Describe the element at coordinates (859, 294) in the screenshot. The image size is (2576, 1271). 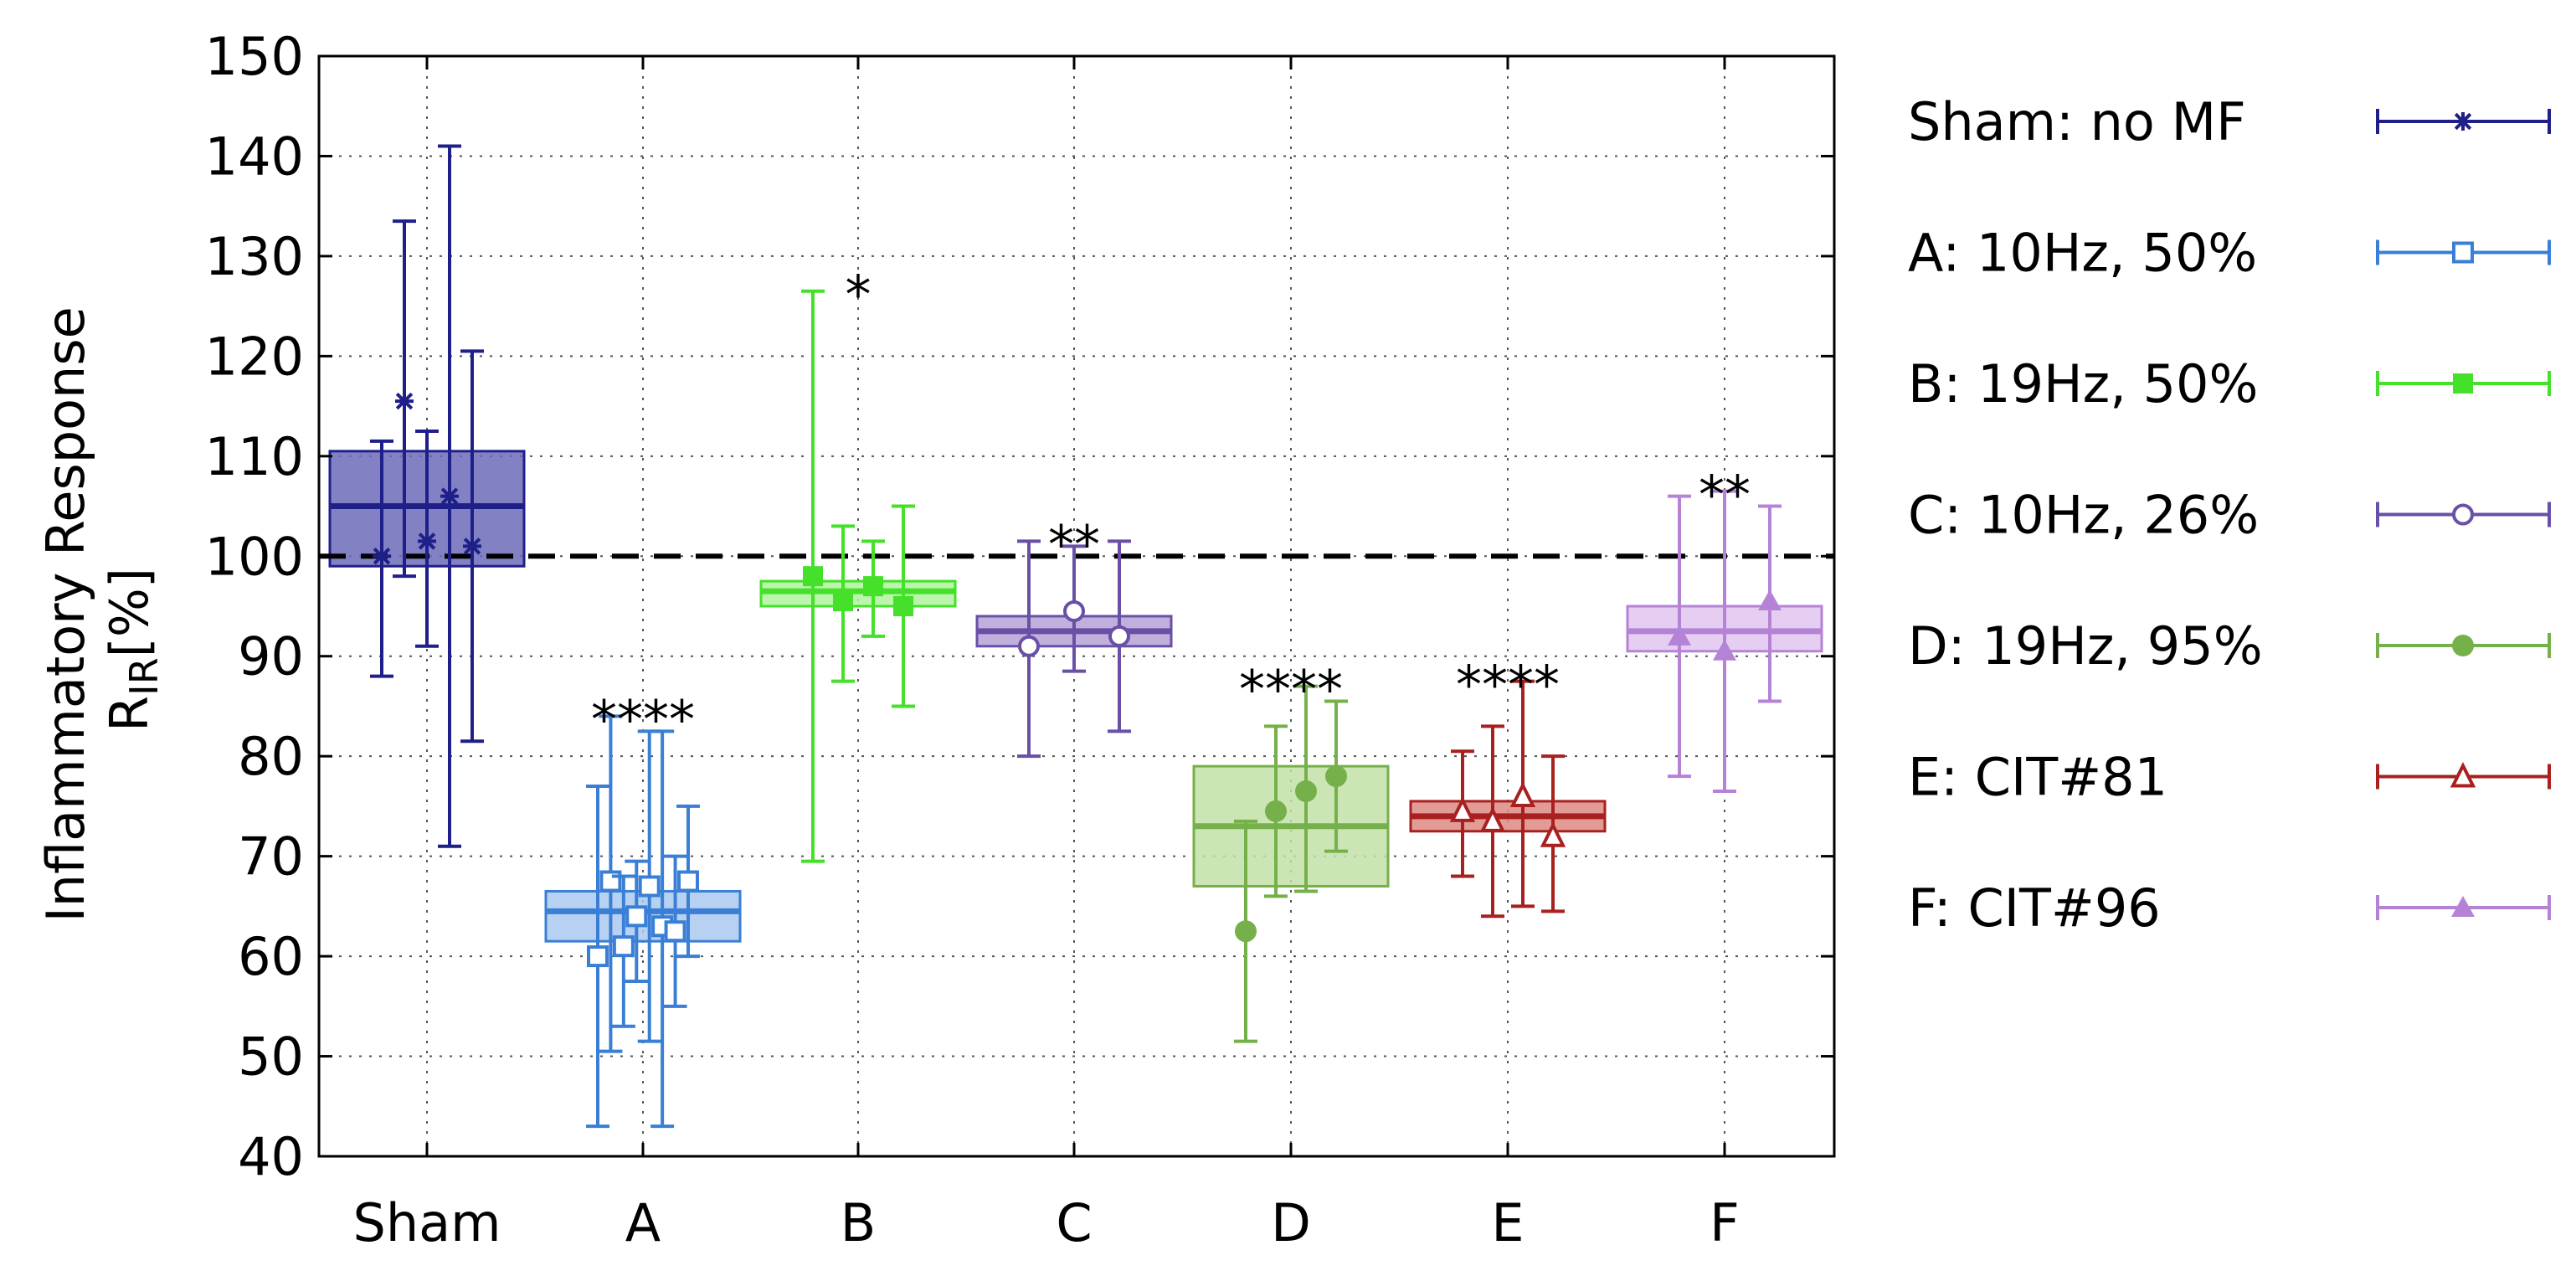
I see `significance-label-B: *` at that location.